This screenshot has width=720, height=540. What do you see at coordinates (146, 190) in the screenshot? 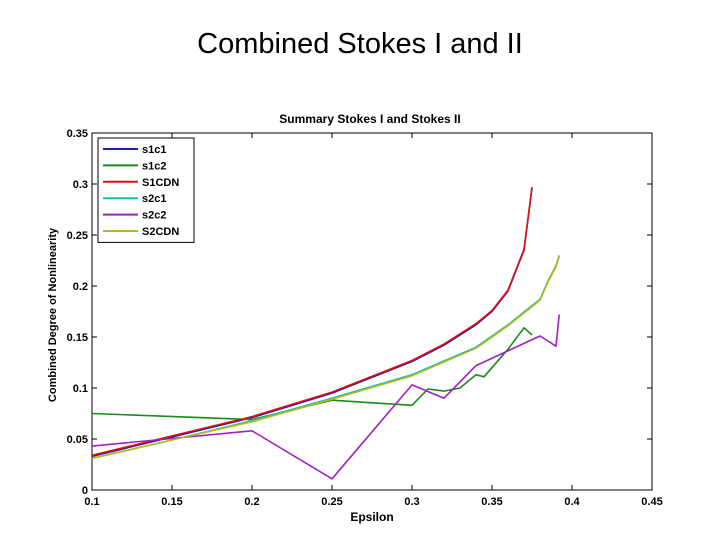
I see `legend-box` at bounding box center [146, 190].